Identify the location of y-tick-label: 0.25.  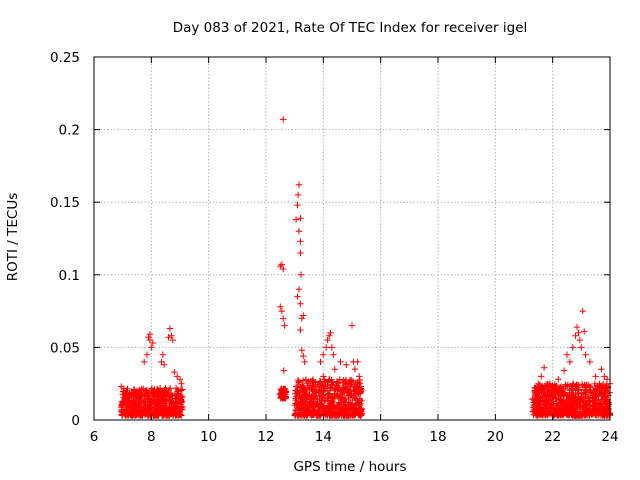
(65, 58).